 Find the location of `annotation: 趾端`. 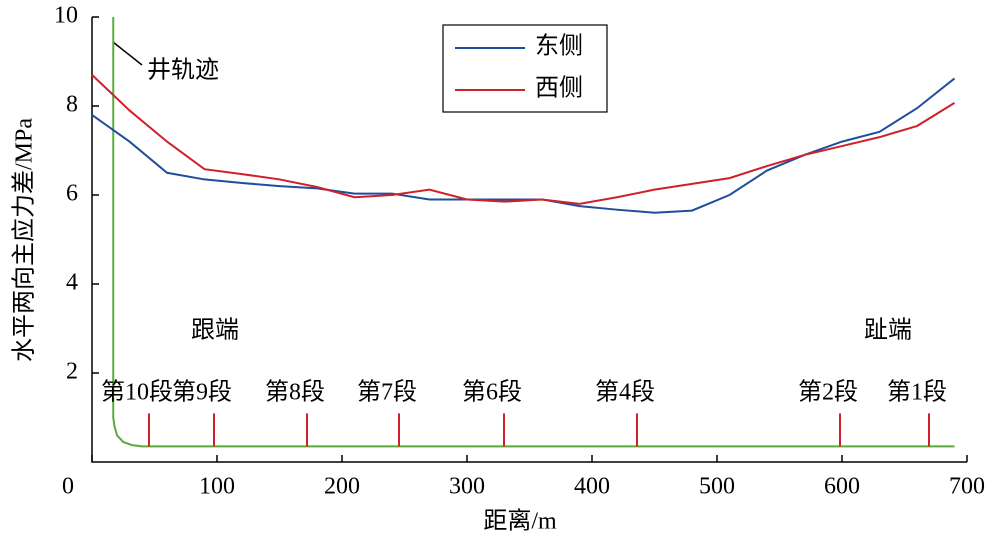

annotation: 趾端 is located at coordinates (888, 330).